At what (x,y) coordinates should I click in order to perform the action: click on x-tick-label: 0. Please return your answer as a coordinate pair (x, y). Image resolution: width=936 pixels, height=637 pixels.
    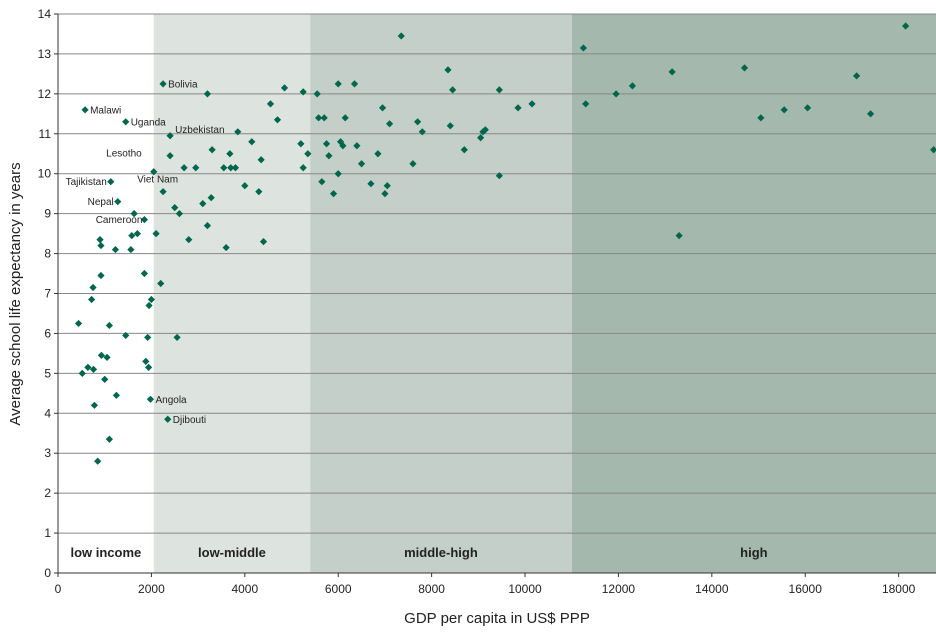
    Looking at the image, I should click on (58, 589).